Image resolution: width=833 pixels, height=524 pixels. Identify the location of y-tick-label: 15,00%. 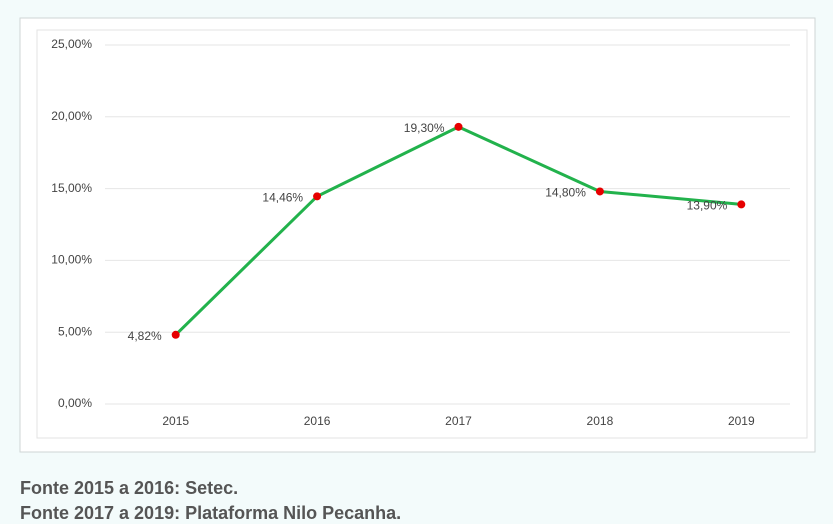
(71, 188).